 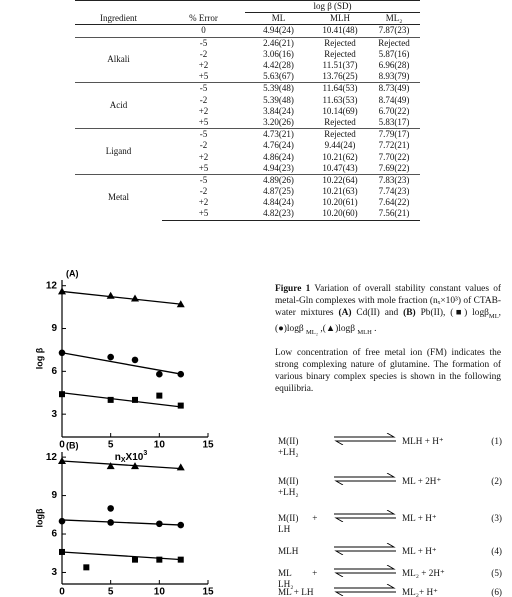 What do you see at coordinates (394, 191) in the screenshot?
I see `cell: 7.74(23)` at bounding box center [394, 191].